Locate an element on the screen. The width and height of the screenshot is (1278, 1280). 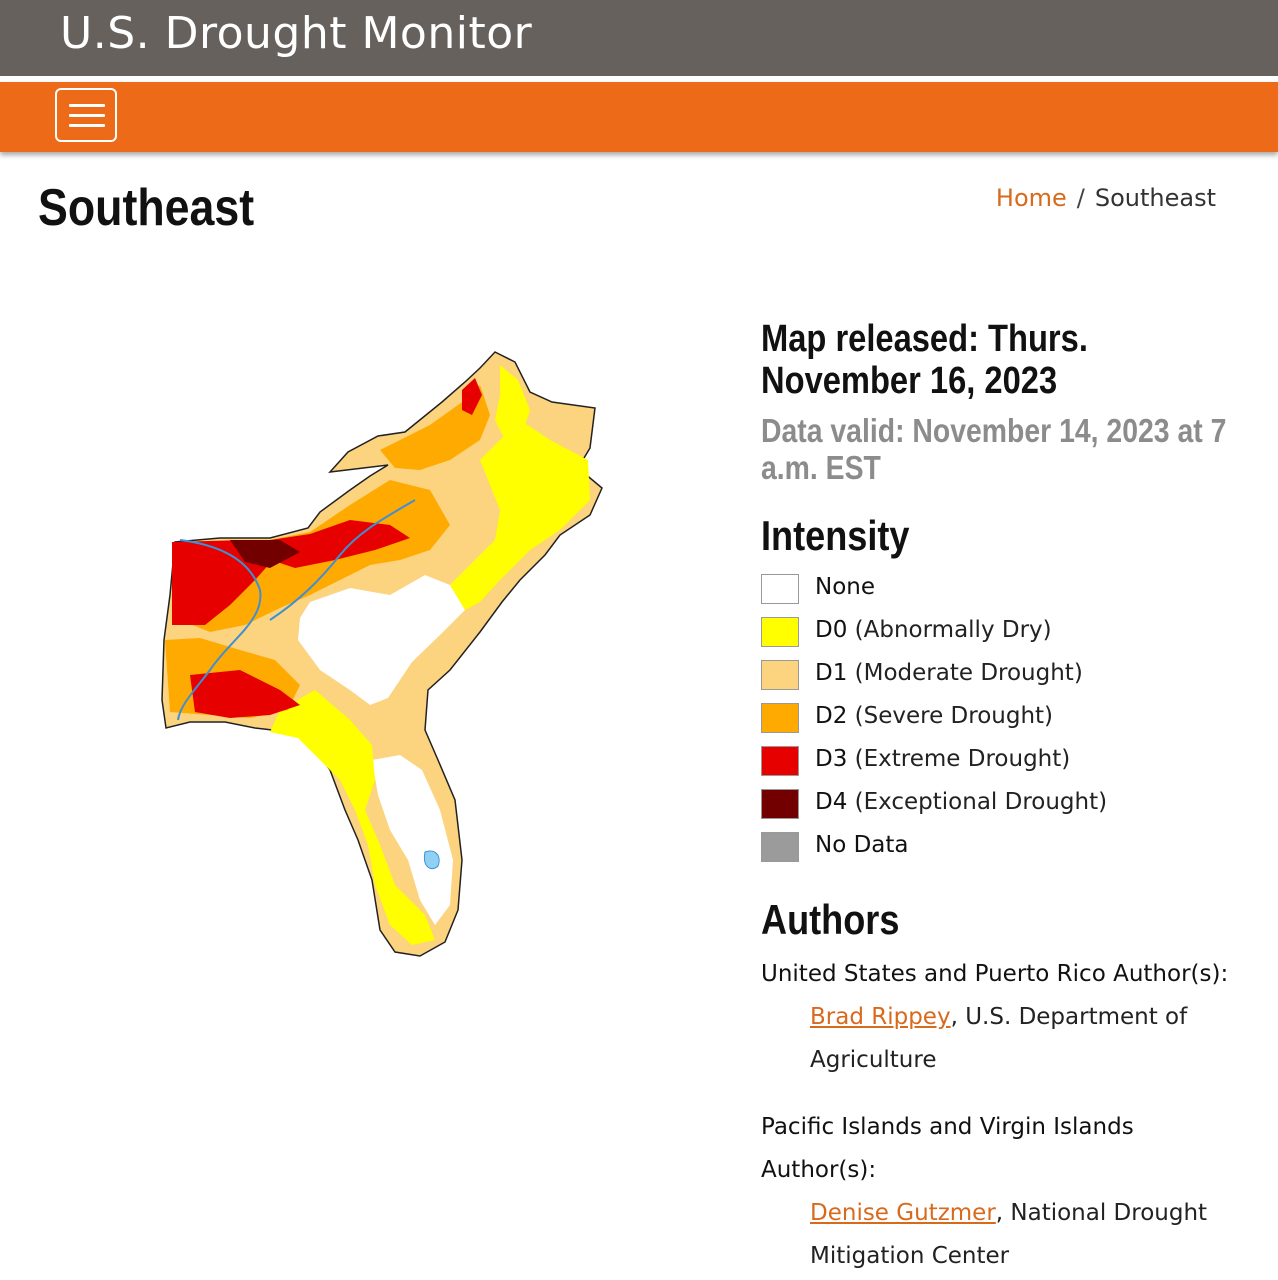
map-released-date: Map released: Thurs. November 16, 2023 is located at coordinates (971, 360).